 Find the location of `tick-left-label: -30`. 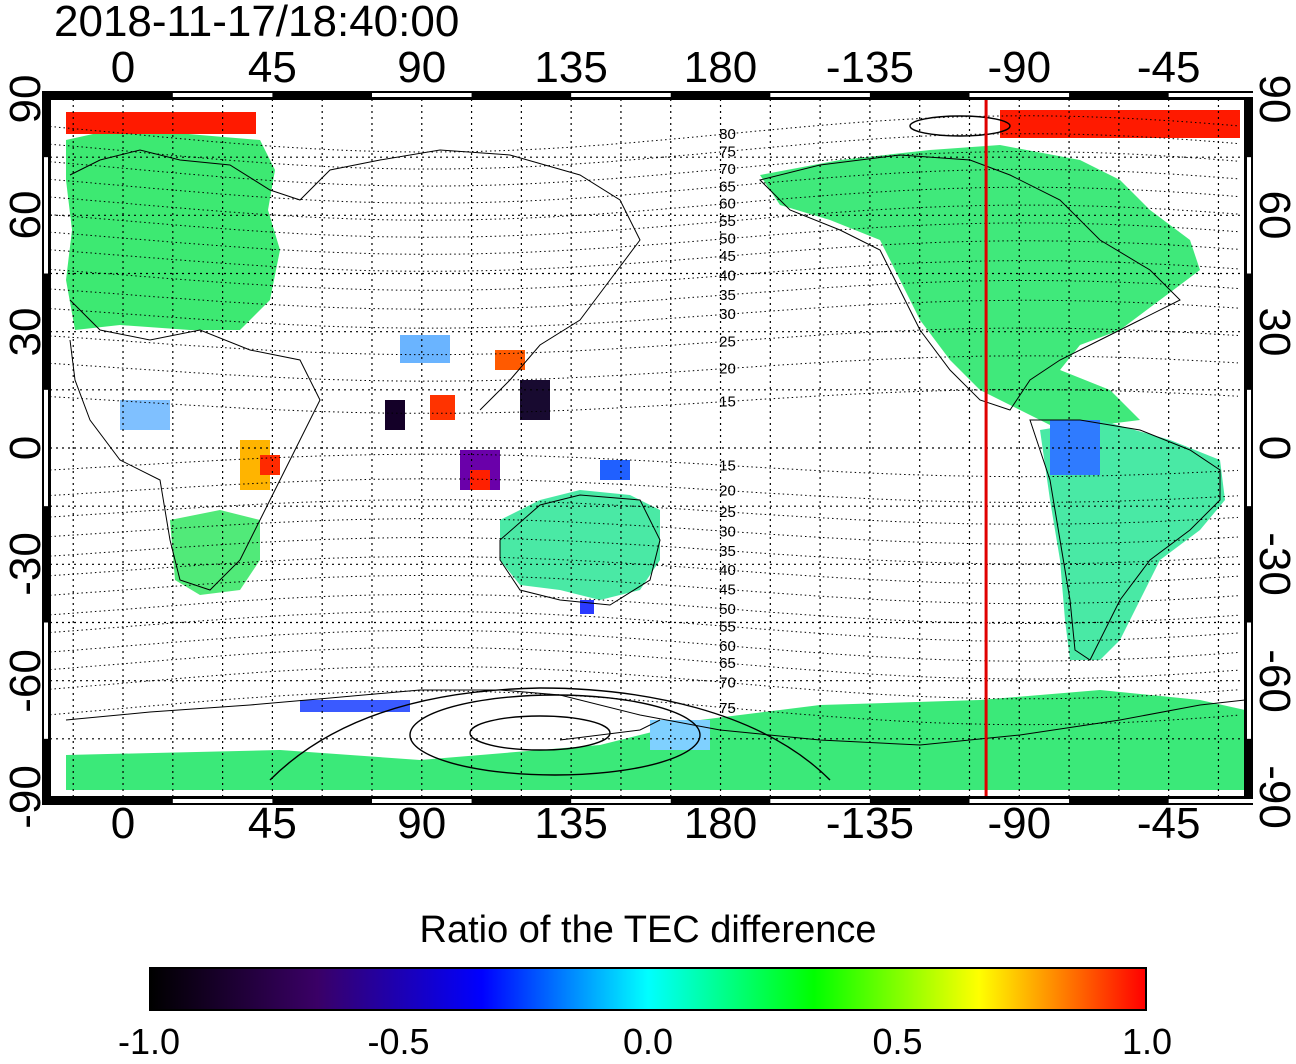

tick-left-label: -30 is located at coordinates (25, 564).